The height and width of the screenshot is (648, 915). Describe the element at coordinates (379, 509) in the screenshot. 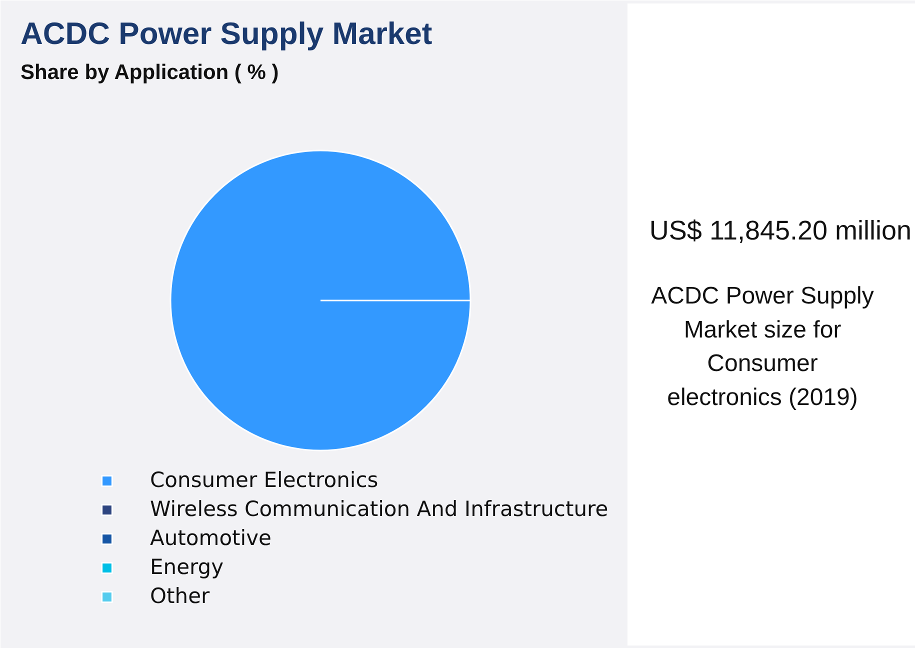

I see `legend-label: Wireless Communication And Infrastructure` at that location.